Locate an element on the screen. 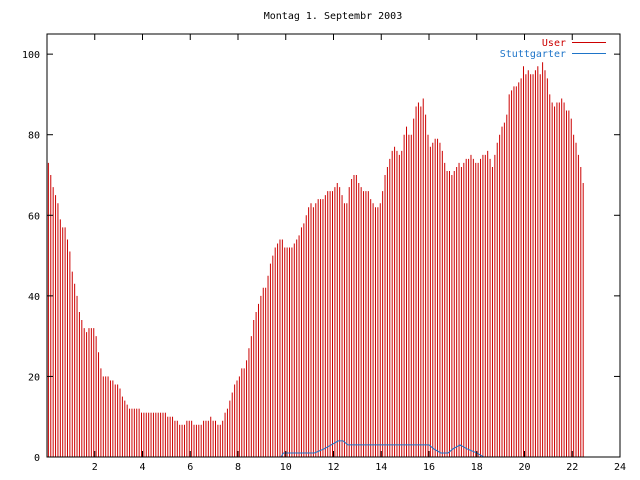 This screenshot has height=480, width=640. x-tick-label: 14 is located at coordinates (381, 467).